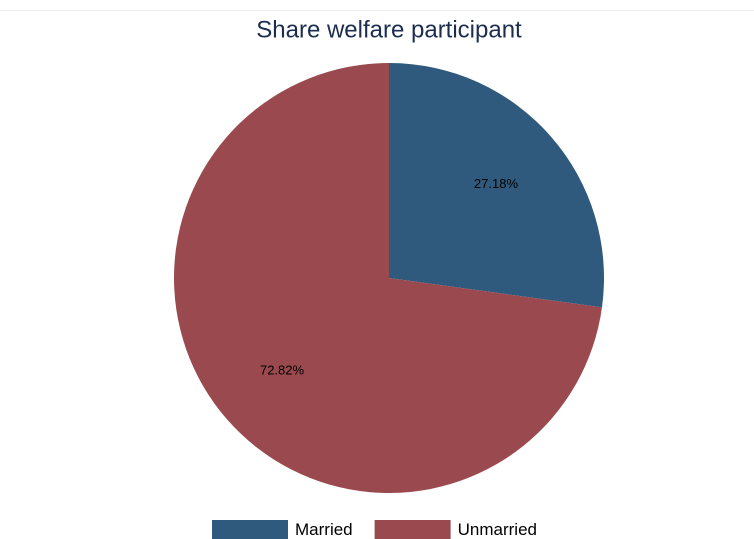 Image resolution: width=754 pixels, height=539 pixels. I want to click on legend-label: Married, so click(324, 529).